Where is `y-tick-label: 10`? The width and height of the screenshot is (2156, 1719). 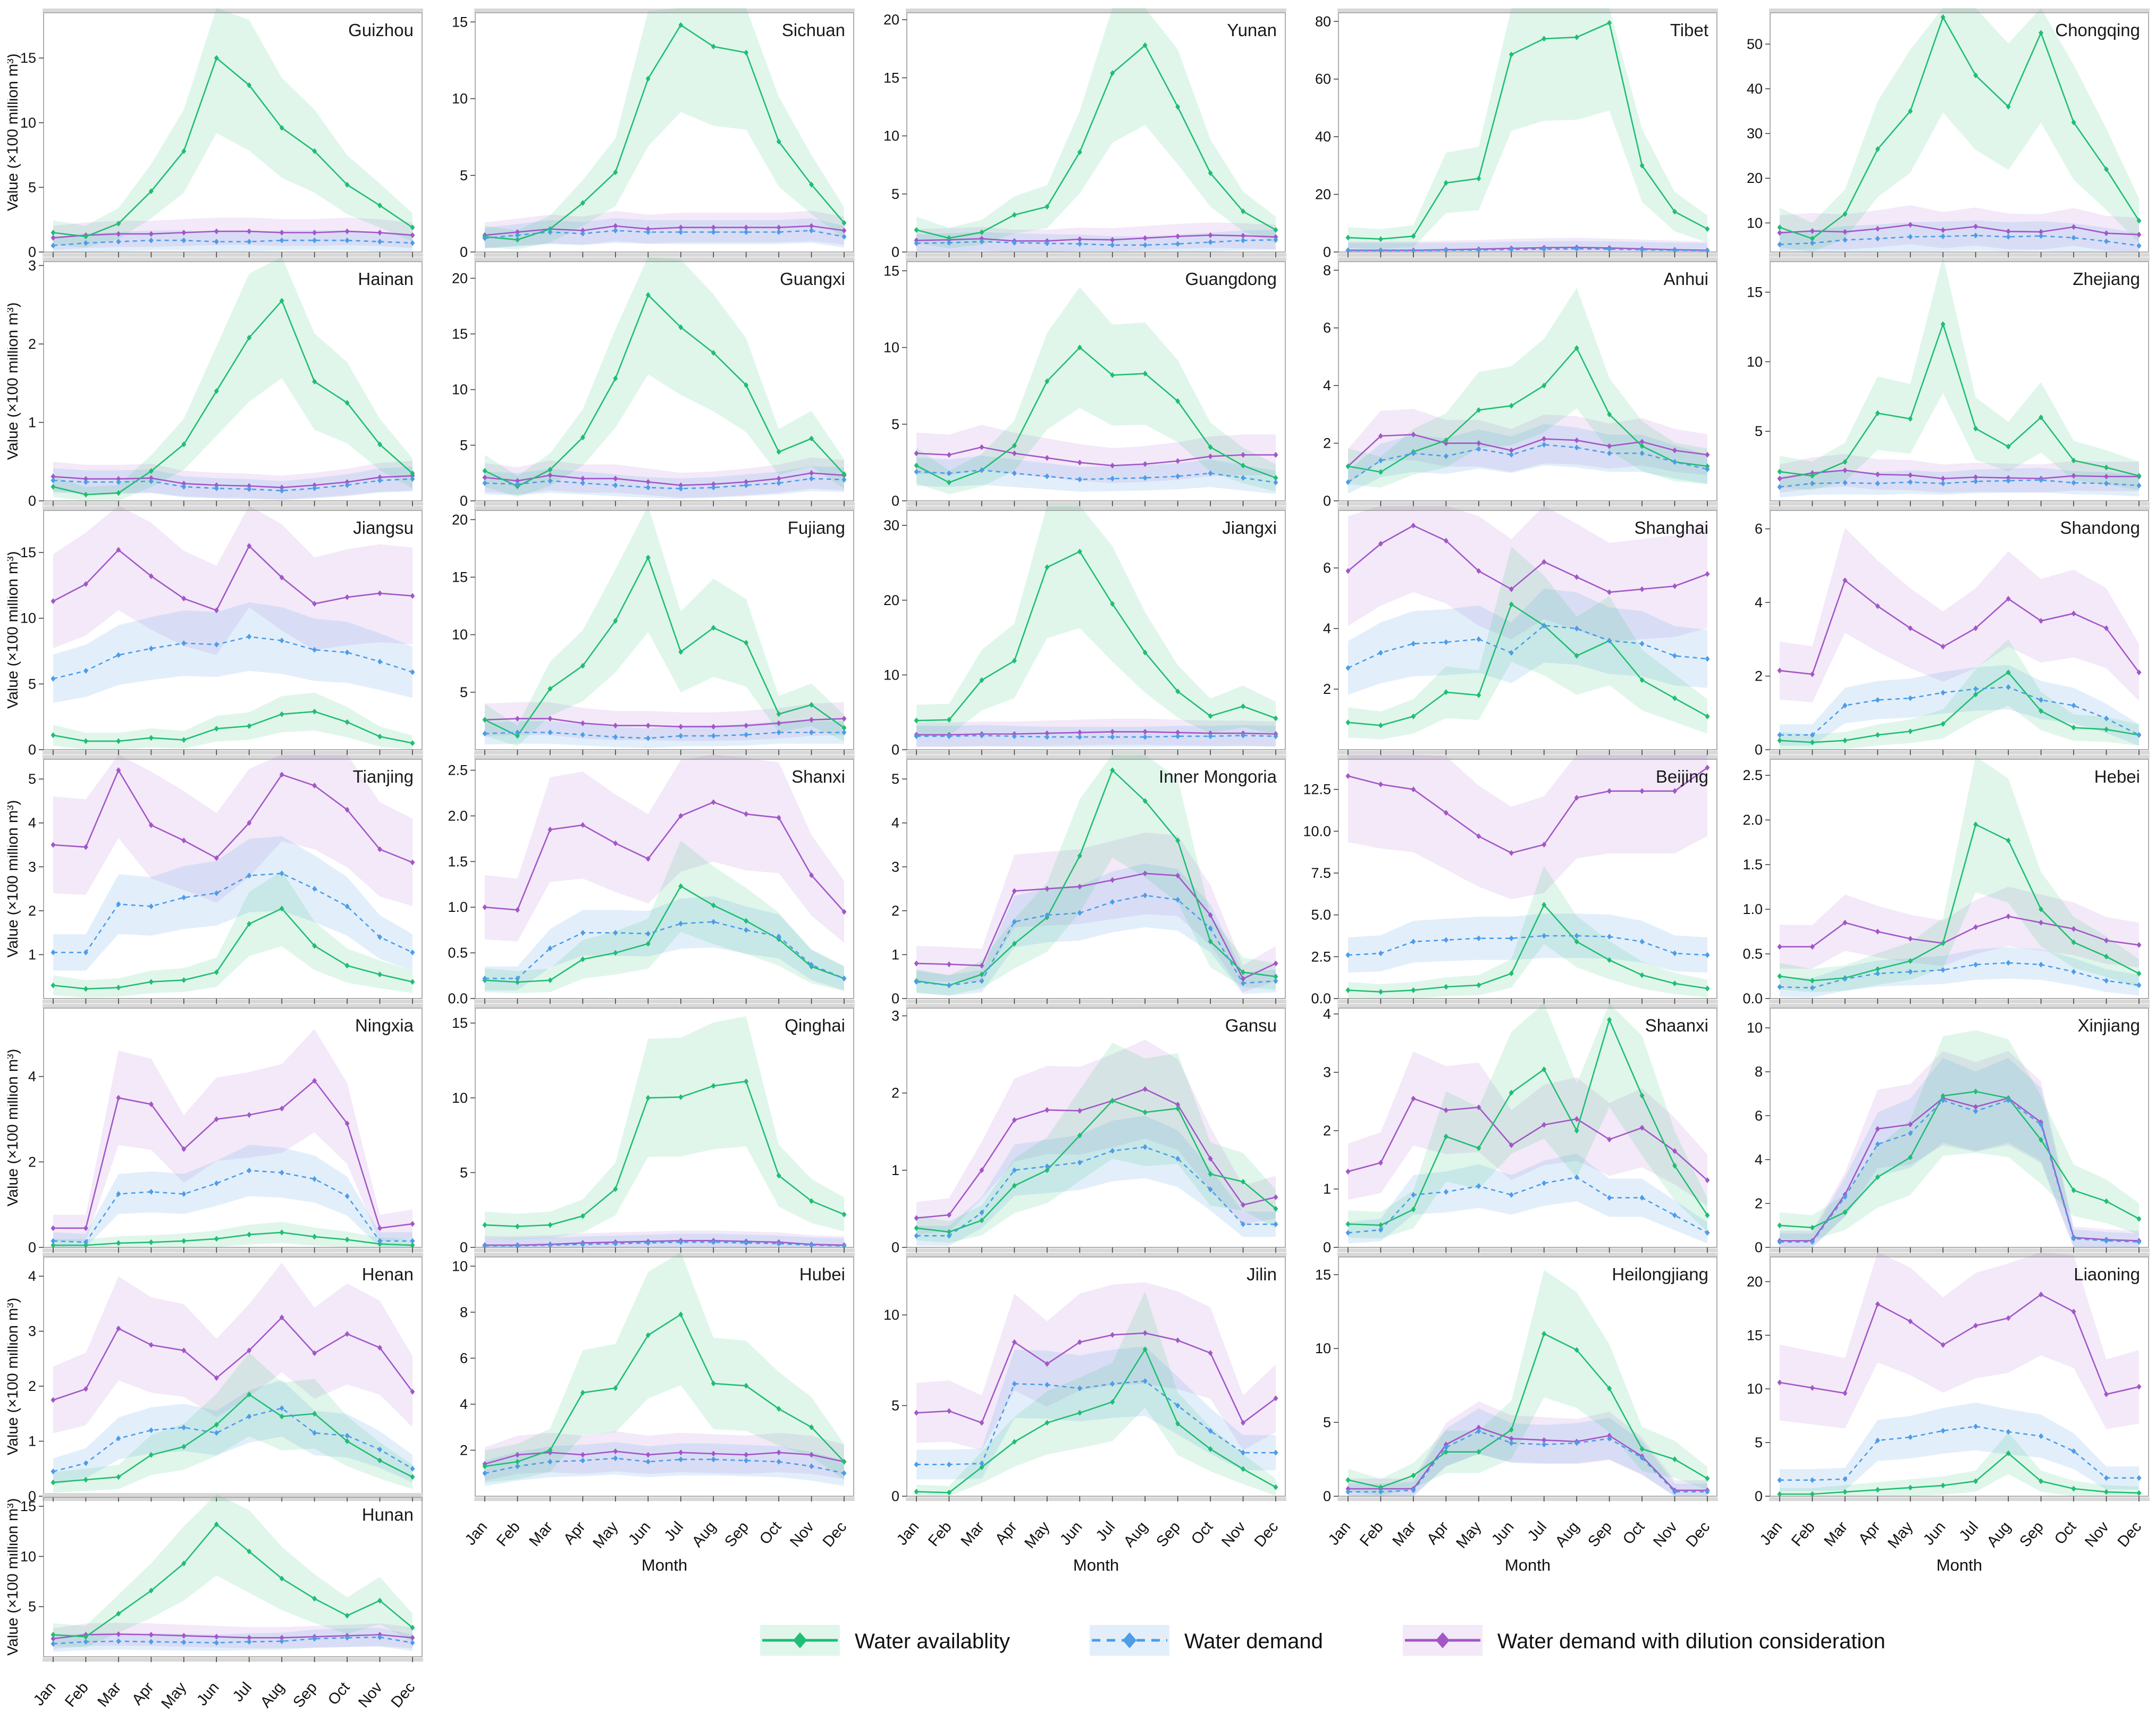
y-tick-label: 10 is located at coordinates (891, 348).